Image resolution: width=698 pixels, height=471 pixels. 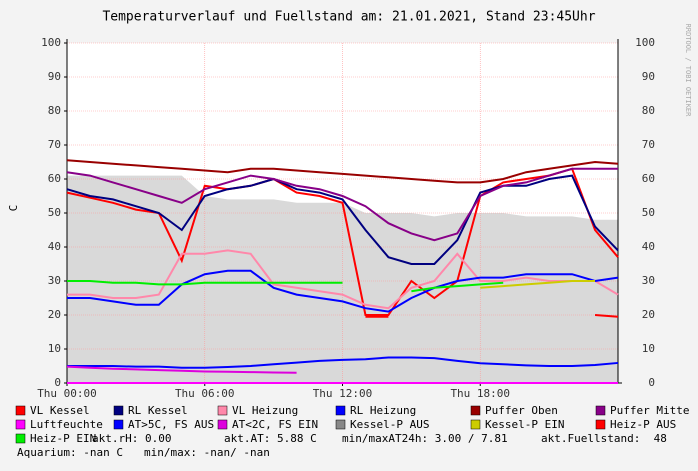 I want to click on stat-text: min/maxAT24h: 3.00 / 7.81, so click(x=425, y=438).